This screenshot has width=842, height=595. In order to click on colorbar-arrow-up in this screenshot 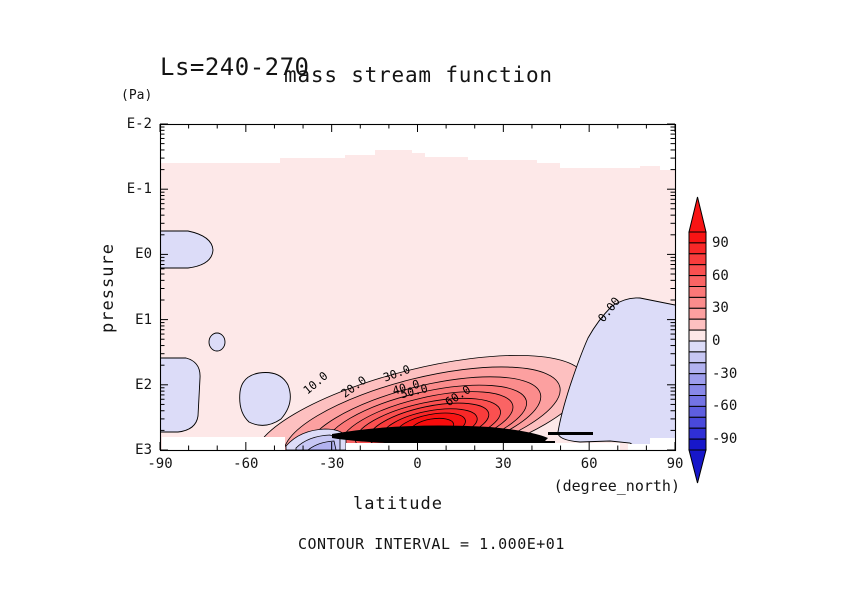, I will do `click(697, 214)`.